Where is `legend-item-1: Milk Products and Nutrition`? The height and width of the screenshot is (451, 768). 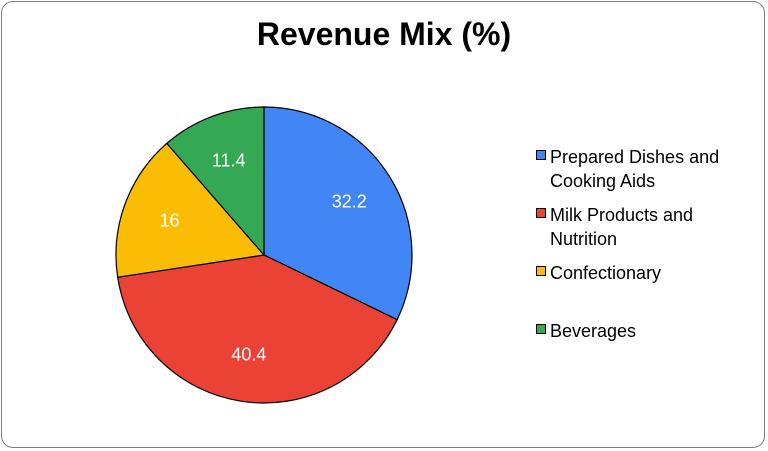 legend-item-1: Milk Products and Nutrition is located at coordinates (648, 227).